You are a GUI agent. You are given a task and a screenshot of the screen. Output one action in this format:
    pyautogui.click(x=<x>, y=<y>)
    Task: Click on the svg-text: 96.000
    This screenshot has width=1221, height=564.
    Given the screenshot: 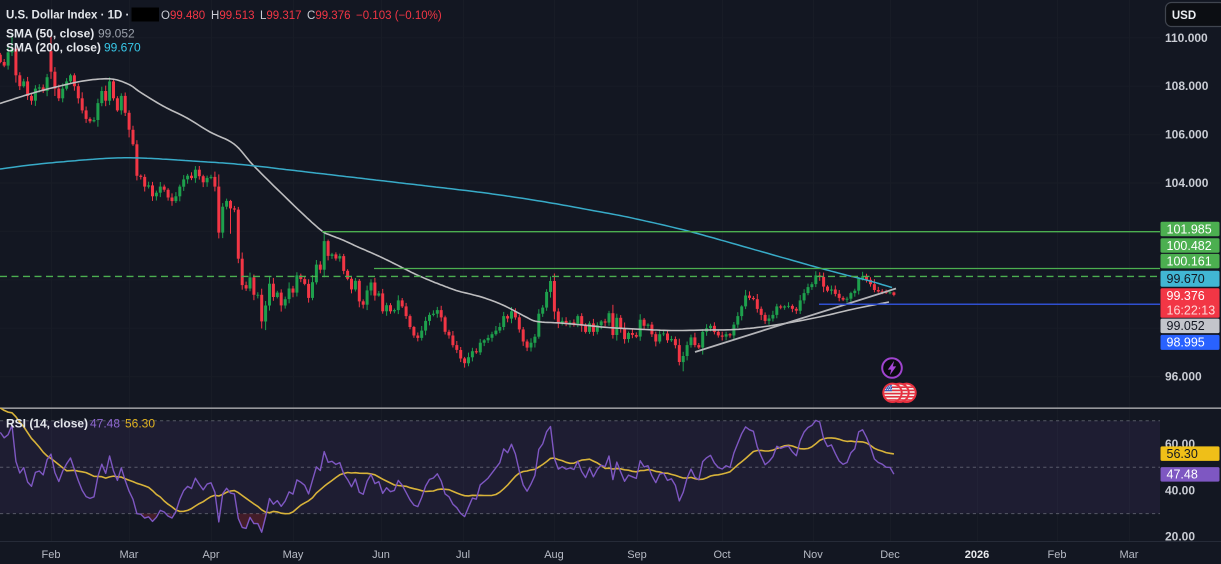 What is the action you would take?
    pyautogui.click(x=1183, y=377)
    